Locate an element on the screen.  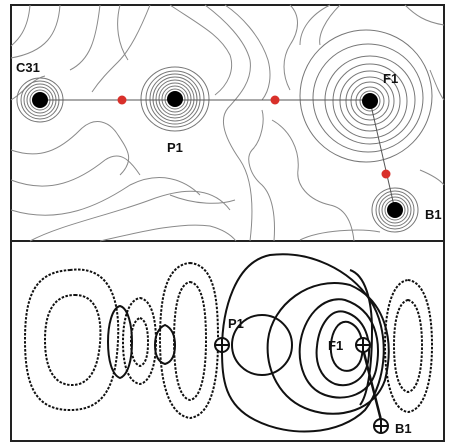
f1-contours is located at coordinates (366, 96).